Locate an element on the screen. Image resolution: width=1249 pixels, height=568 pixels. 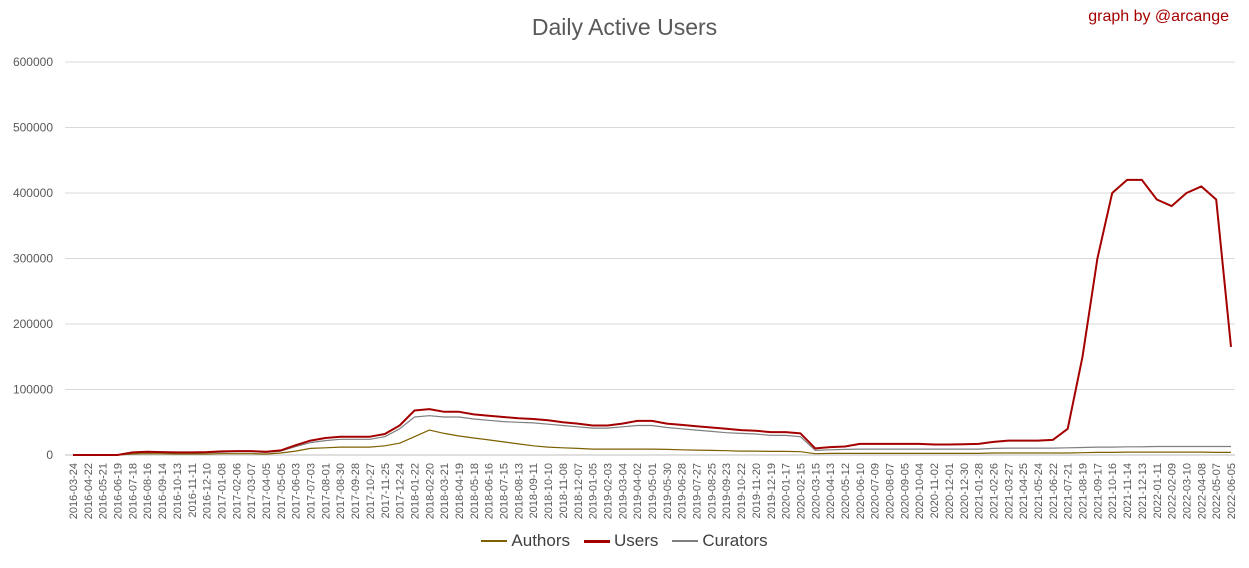
x-tick-label: 2017-10-27 is located at coordinates (371, 491).